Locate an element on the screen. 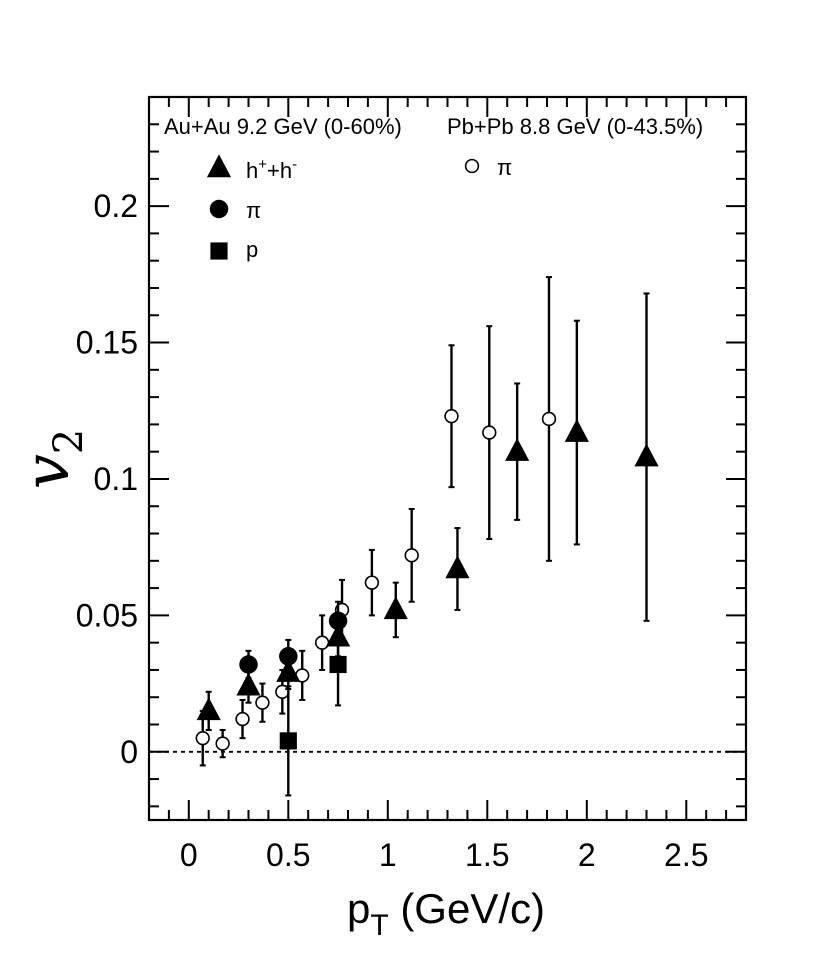 This screenshot has width=830, height=967. y-tick-label: 0.15 is located at coordinates (107, 343).